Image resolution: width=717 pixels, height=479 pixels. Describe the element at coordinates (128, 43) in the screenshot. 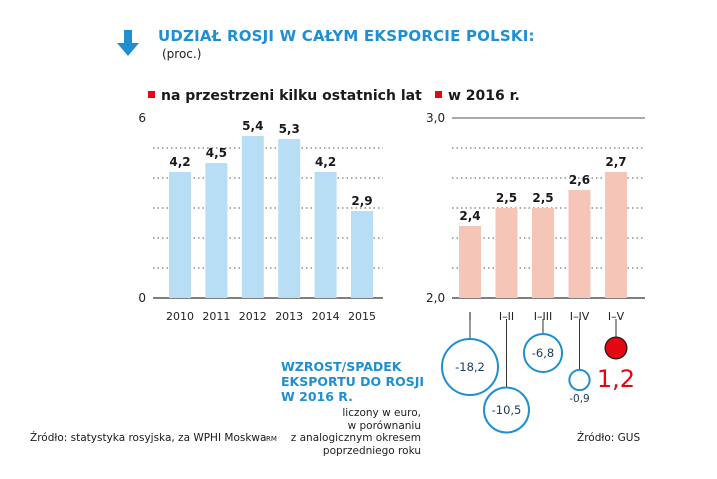

I see `down-arrow-icon` at that location.